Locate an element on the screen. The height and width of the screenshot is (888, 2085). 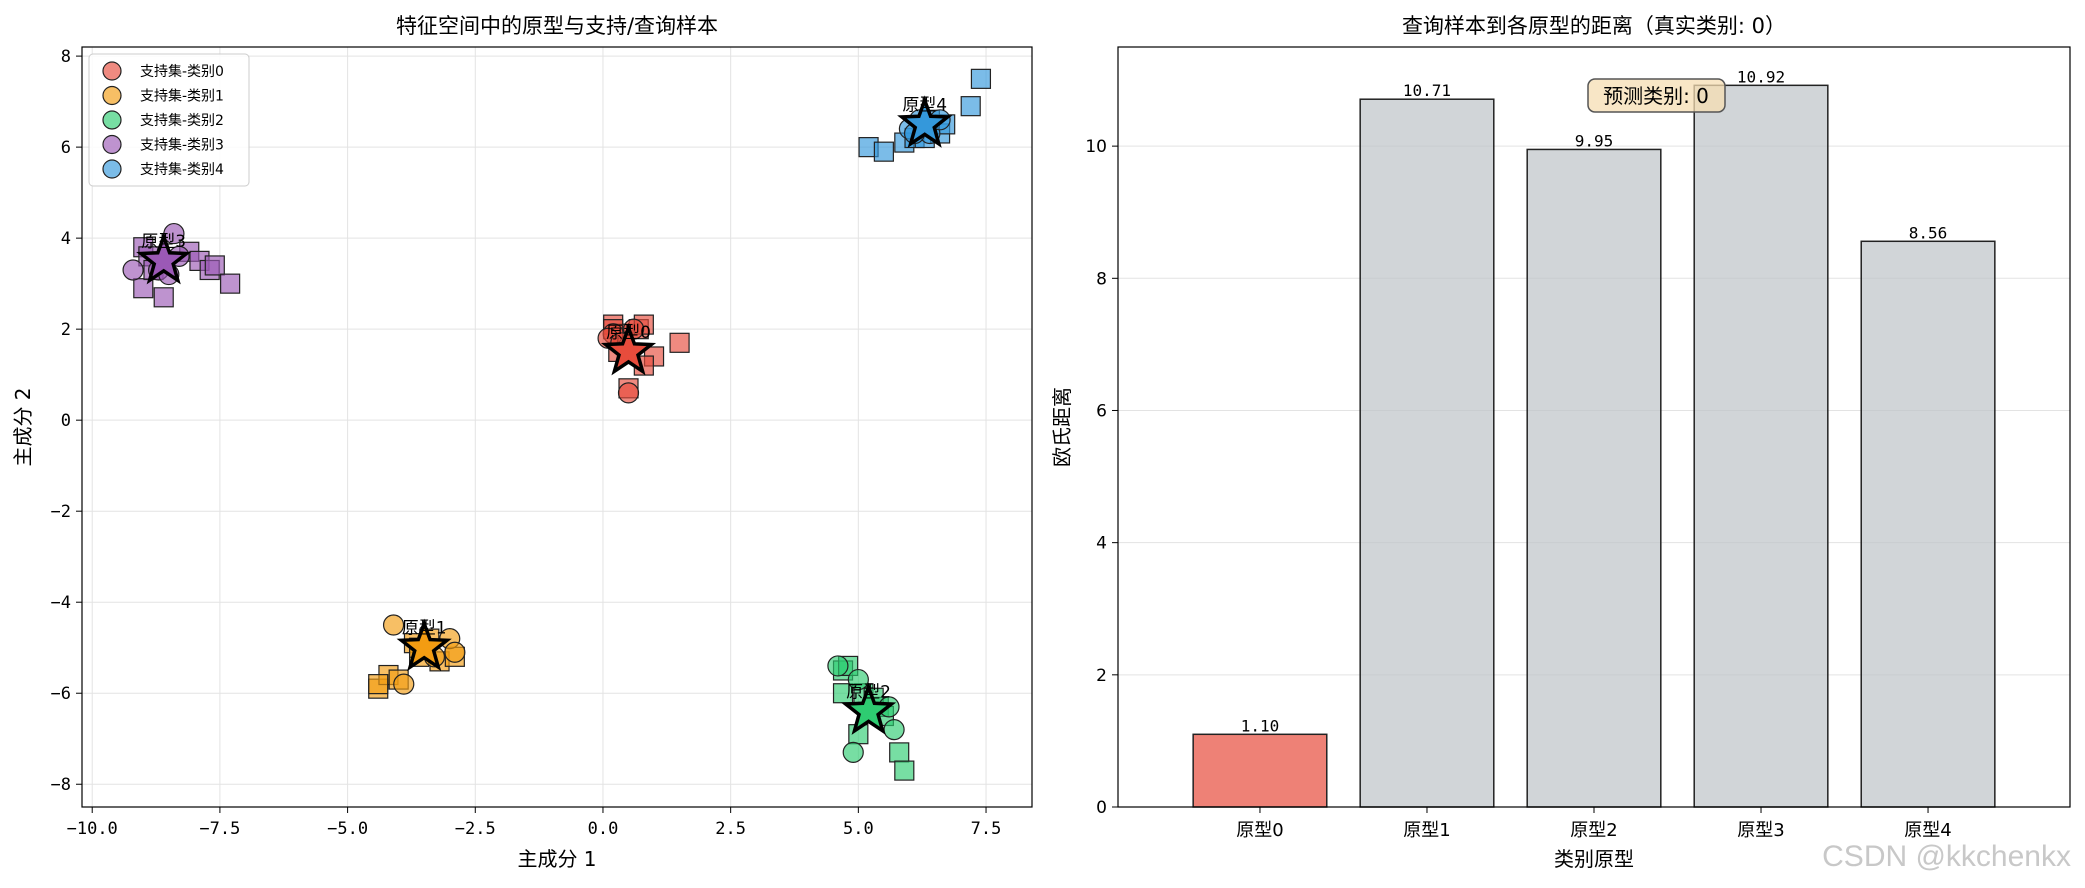
bar-原型2 is located at coordinates (1594, 478).